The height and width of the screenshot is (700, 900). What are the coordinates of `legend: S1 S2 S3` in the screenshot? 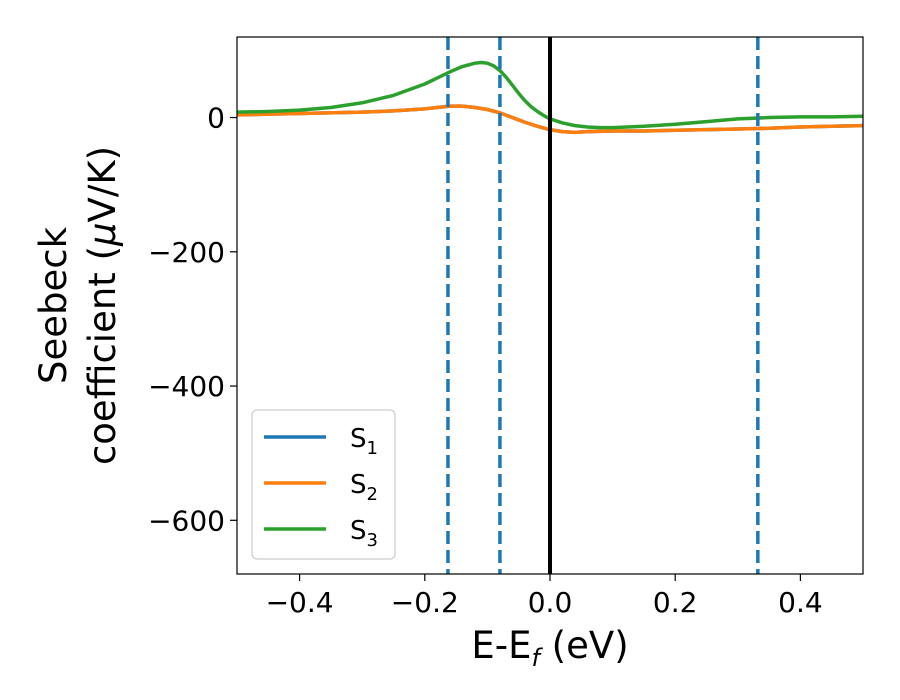 It's located at (323, 484).